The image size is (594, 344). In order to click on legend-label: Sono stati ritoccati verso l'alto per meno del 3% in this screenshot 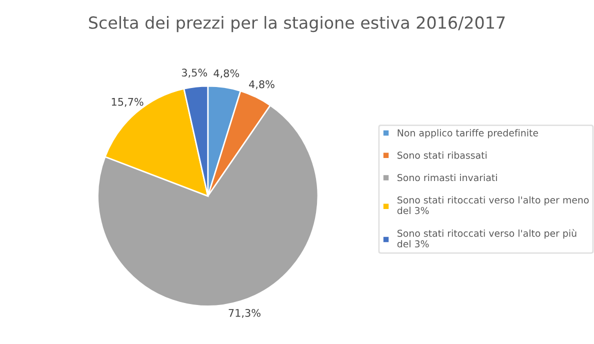, I will do `click(493, 205)`.